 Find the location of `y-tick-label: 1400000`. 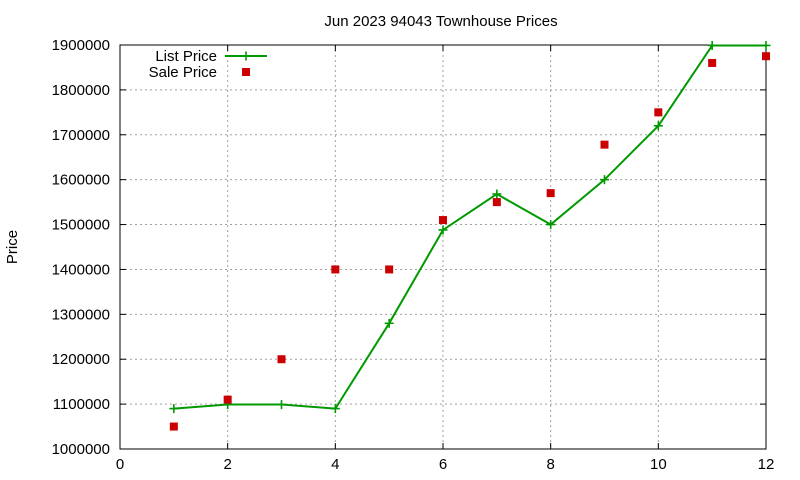

y-tick-label: 1400000 is located at coordinates (81, 269).